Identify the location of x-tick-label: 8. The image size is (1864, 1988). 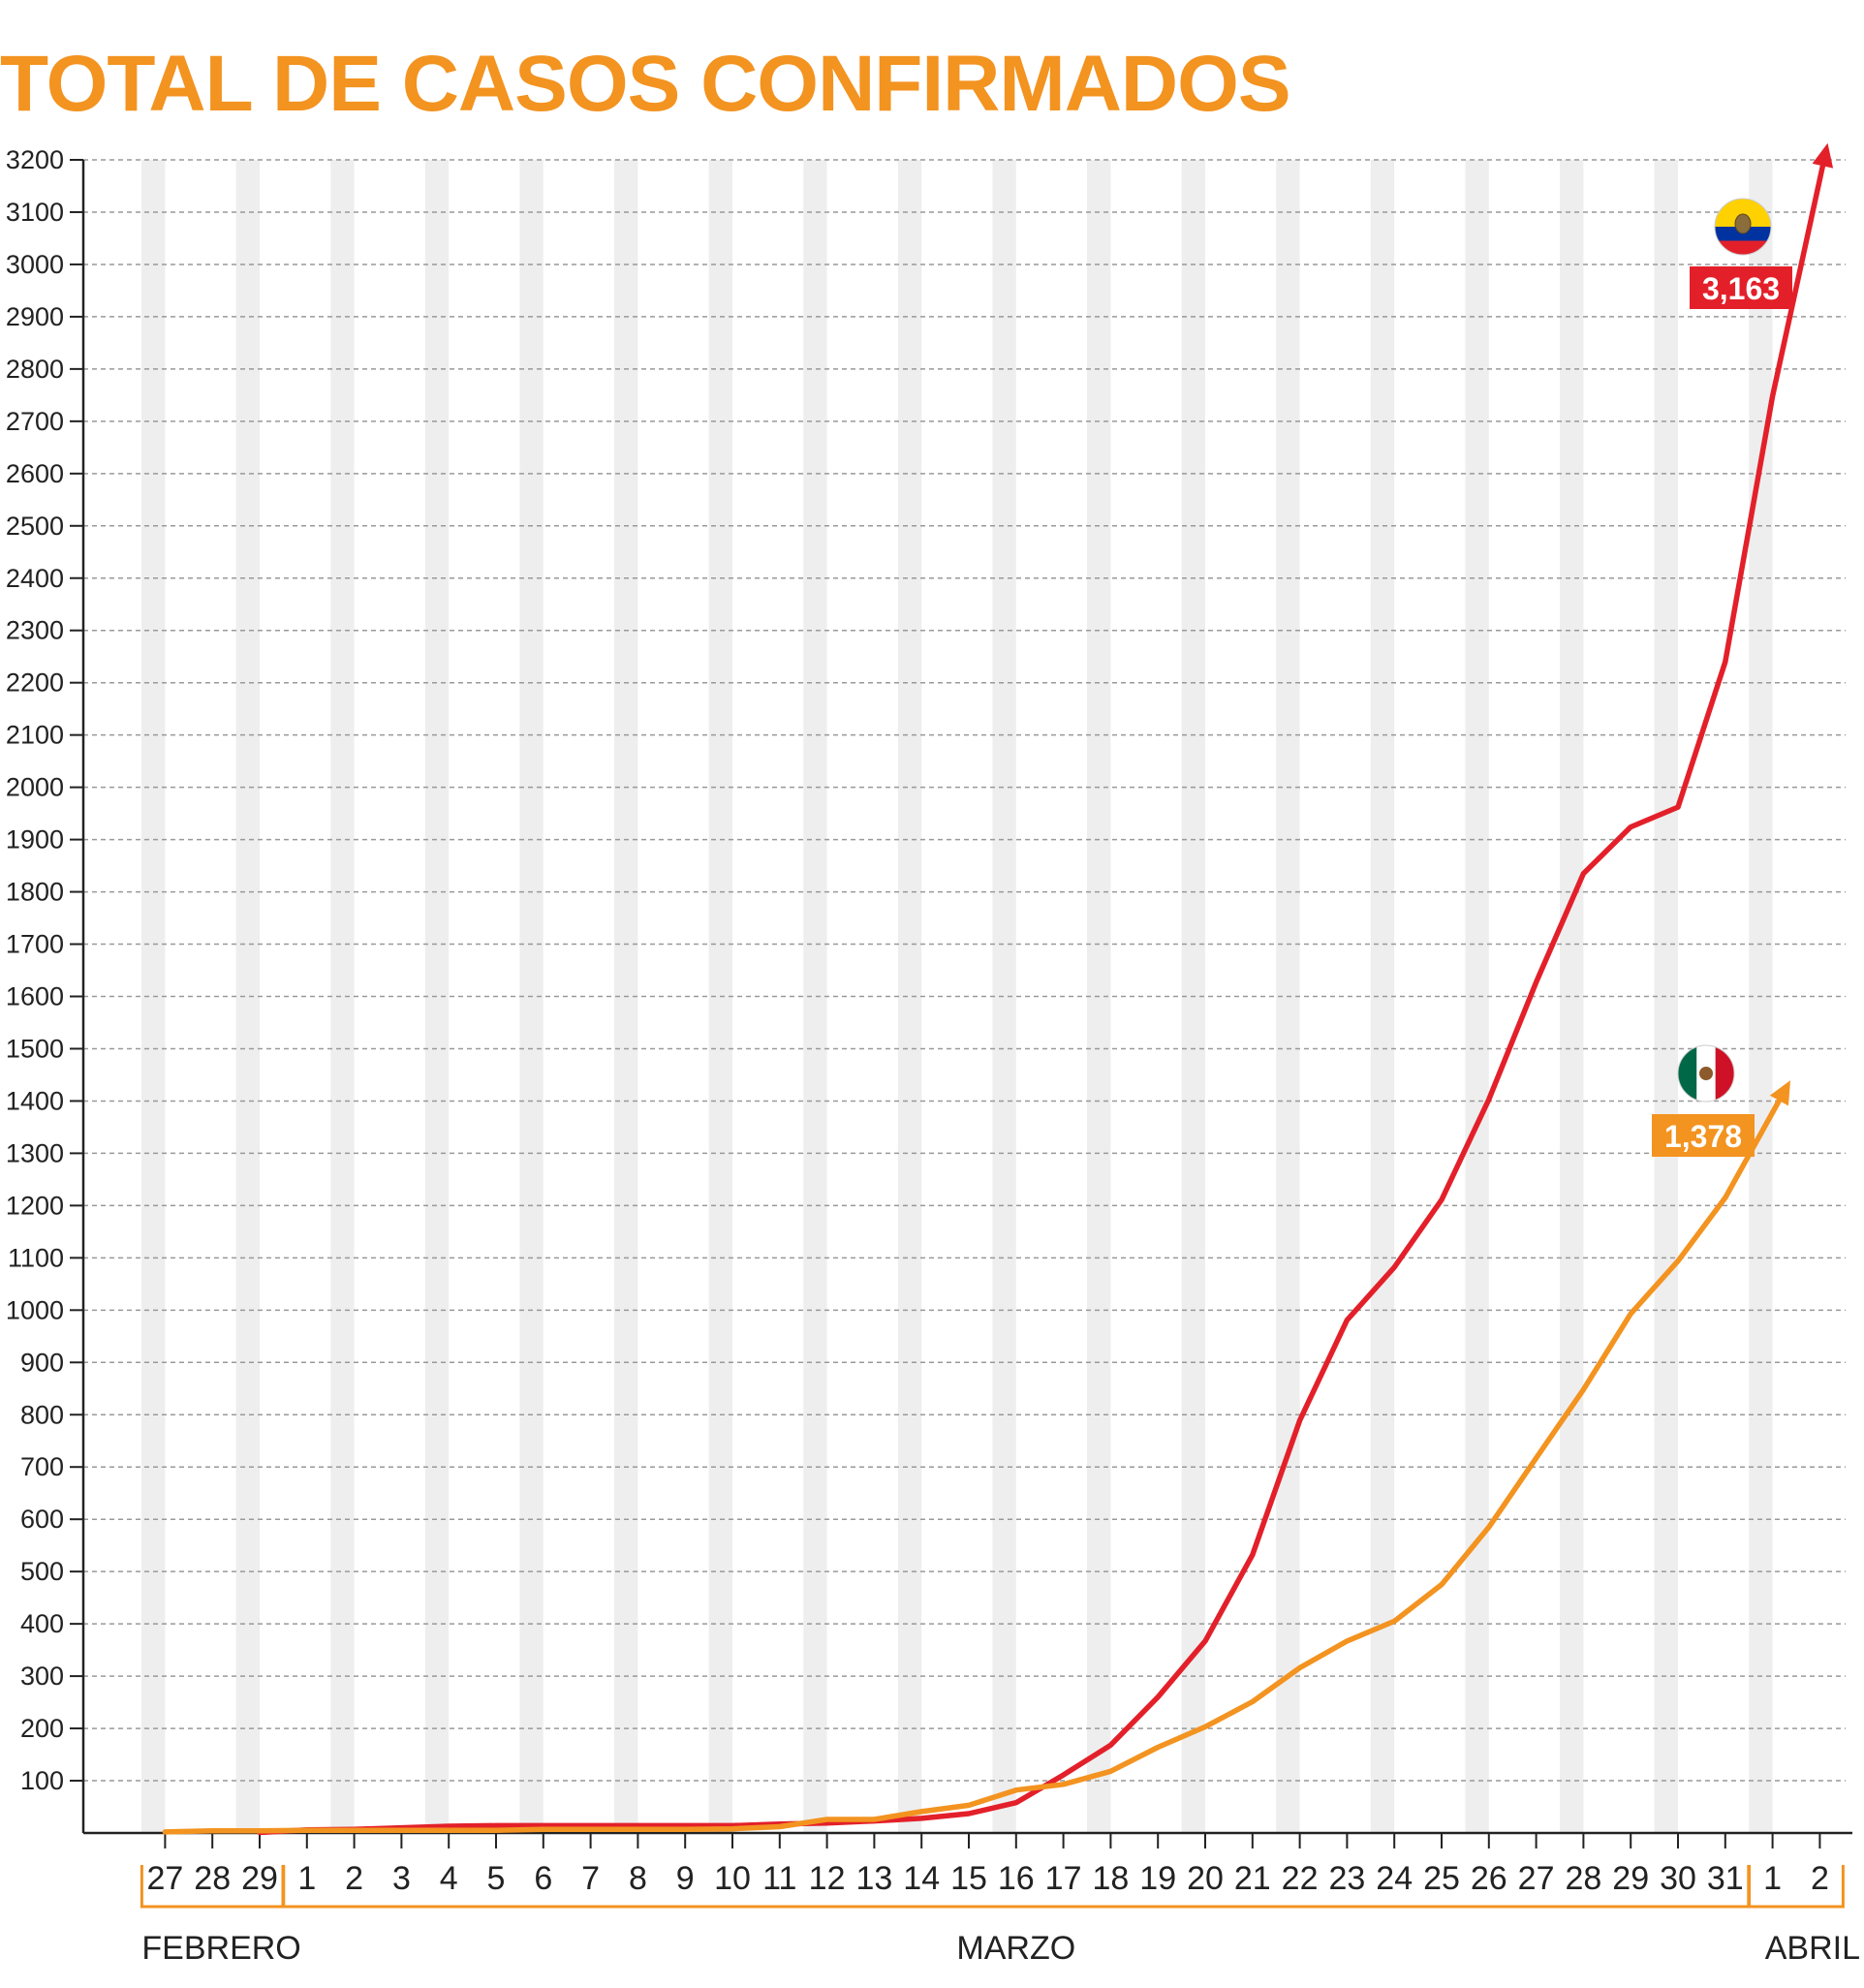
(638, 1878).